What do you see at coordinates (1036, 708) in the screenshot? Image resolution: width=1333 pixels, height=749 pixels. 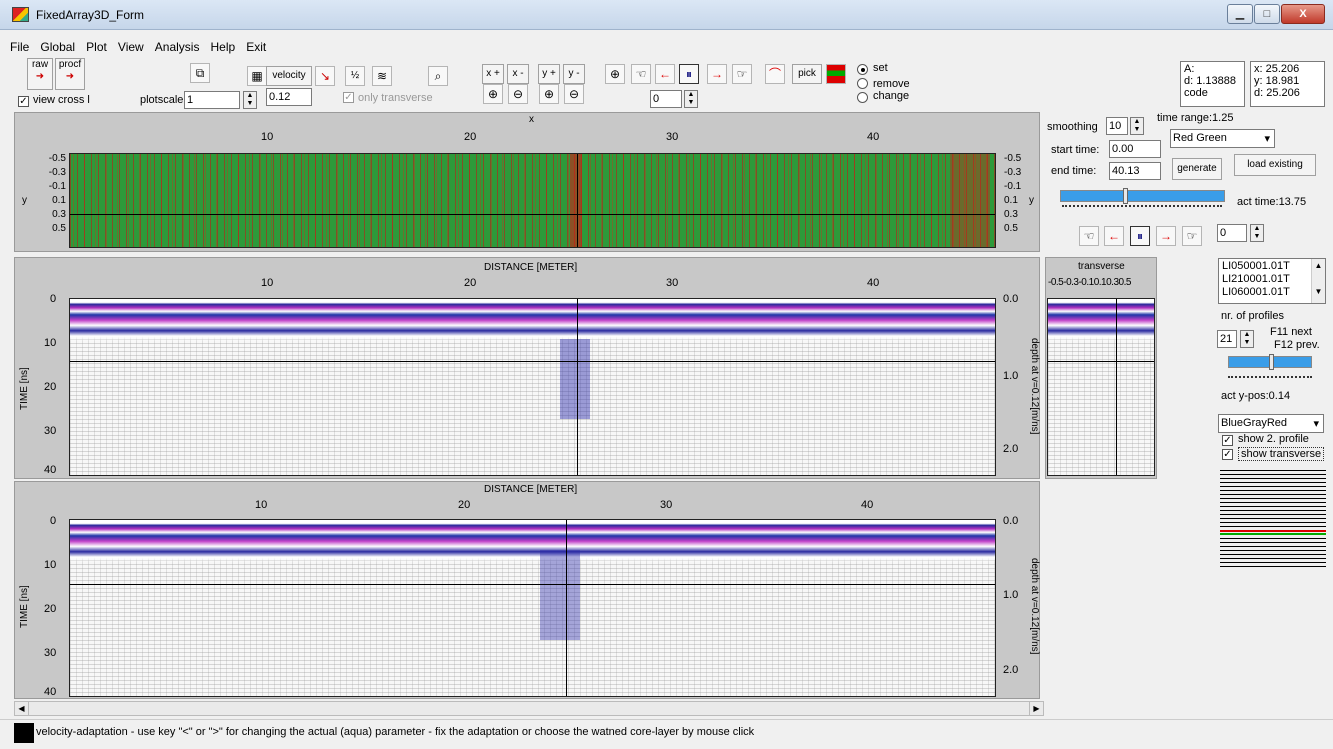 I see `scroll-right-icon: ▶` at bounding box center [1036, 708].